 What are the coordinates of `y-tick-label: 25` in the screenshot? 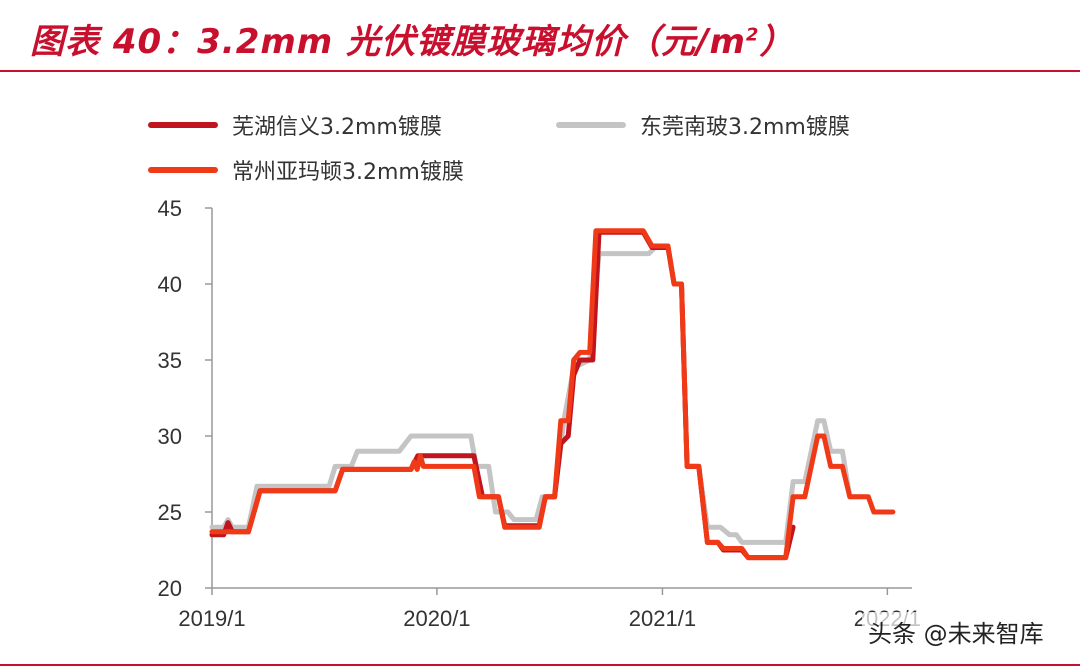 It's located at (170, 512).